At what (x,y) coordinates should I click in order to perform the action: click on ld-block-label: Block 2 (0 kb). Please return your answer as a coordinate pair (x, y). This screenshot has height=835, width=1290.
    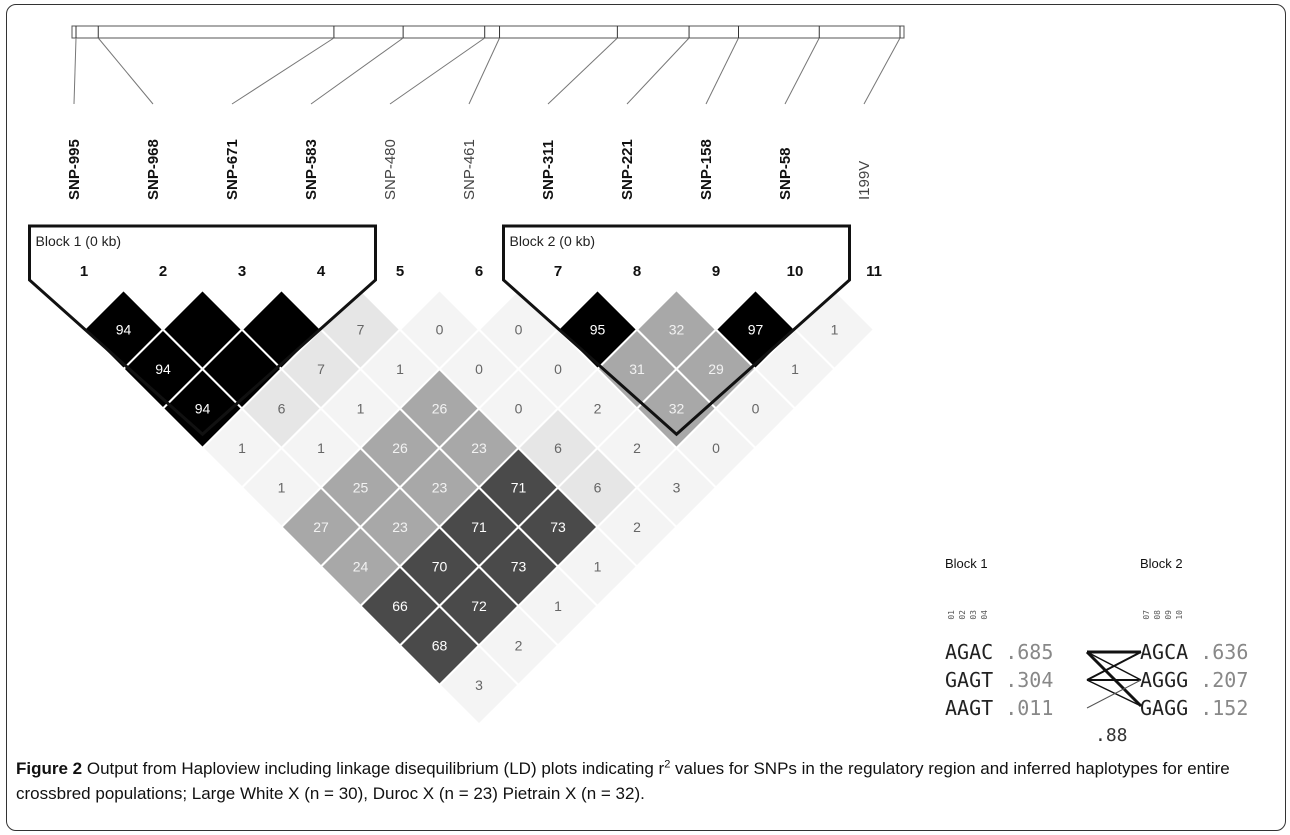
    Looking at the image, I should click on (553, 241).